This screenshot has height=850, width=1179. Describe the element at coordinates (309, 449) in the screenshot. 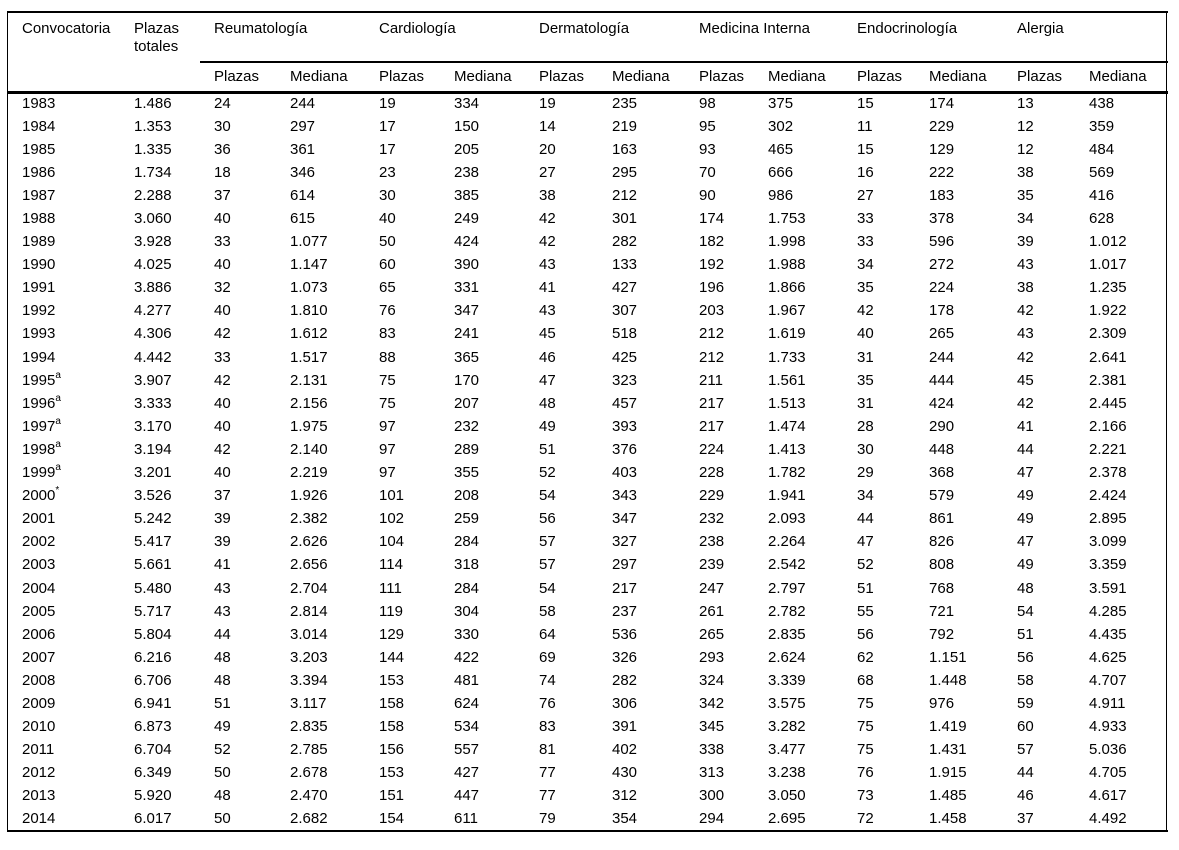

I see `table-cell: 2.140` at that location.